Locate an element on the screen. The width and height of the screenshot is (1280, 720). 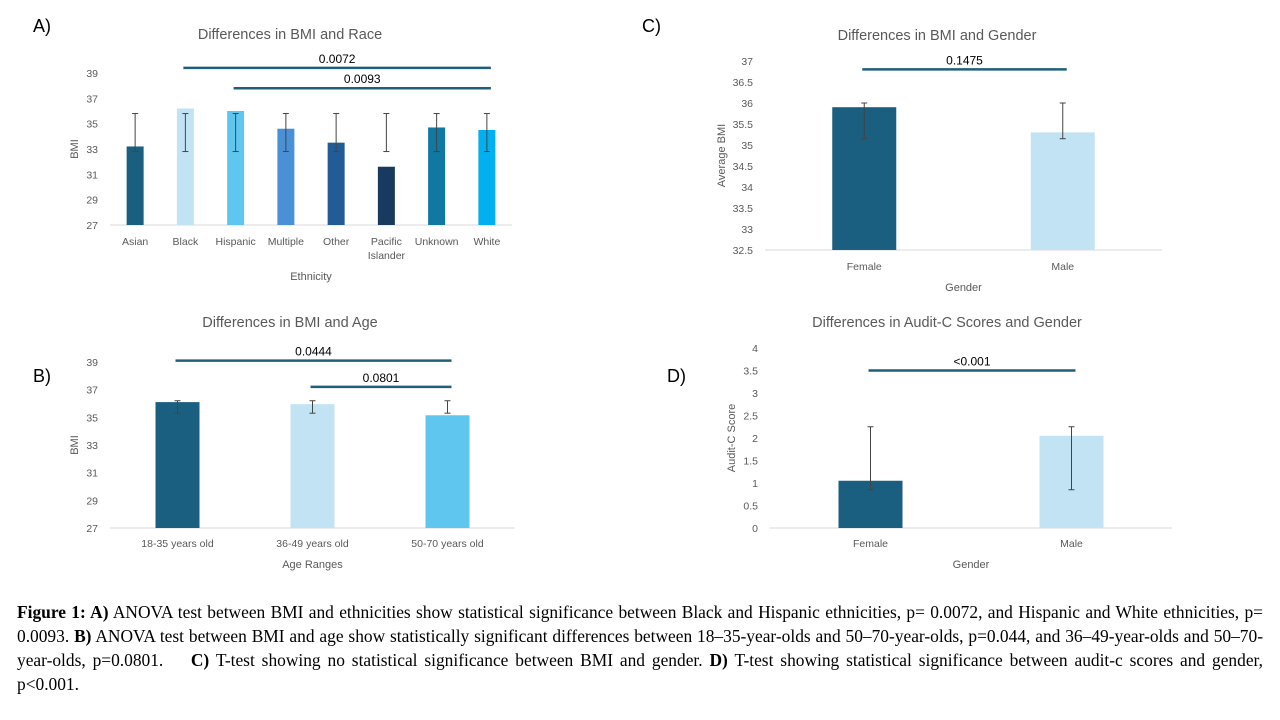
significance-label: 0.1475 is located at coordinates (964, 60).